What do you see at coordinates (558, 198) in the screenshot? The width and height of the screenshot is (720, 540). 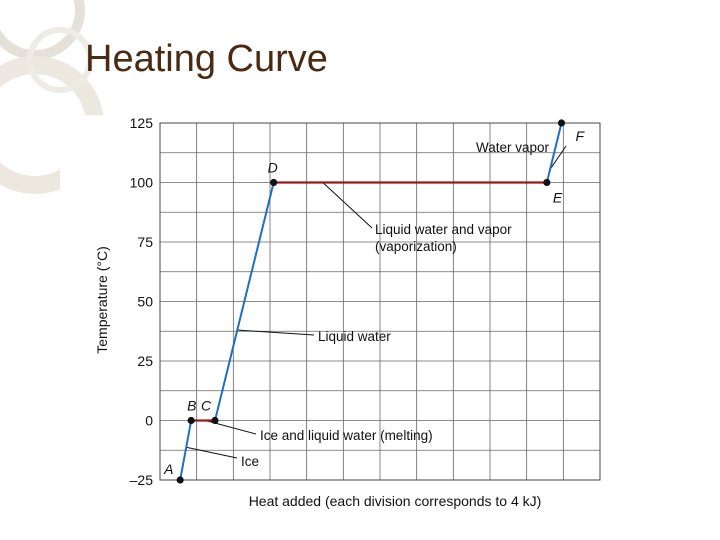 I see `point-label-e: E` at bounding box center [558, 198].